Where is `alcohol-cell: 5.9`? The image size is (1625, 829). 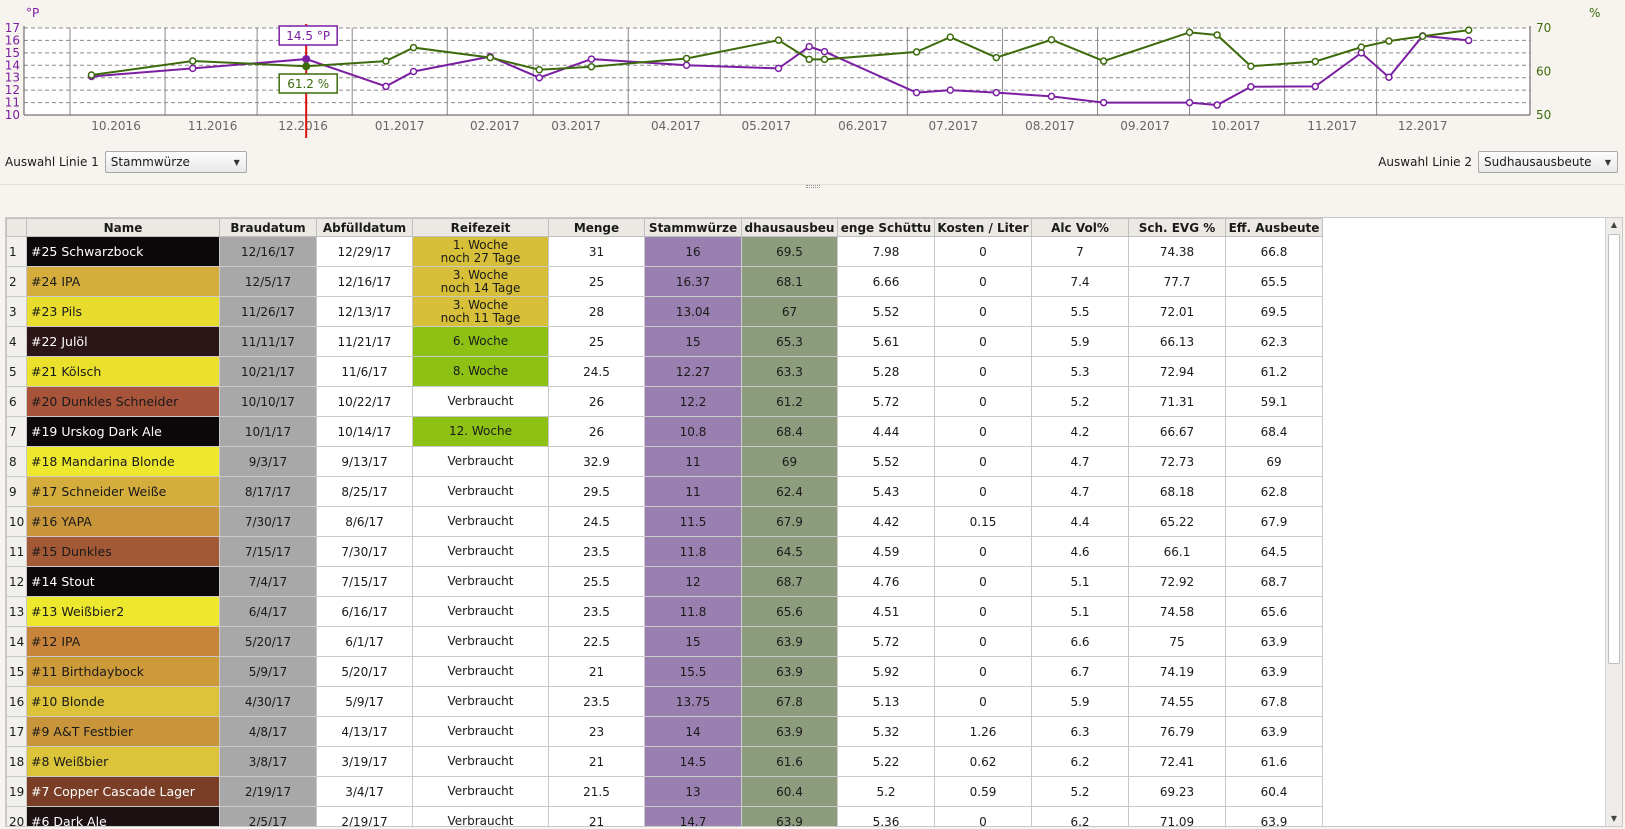
alcohol-cell: 5.9 is located at coordinates (1080, 341).